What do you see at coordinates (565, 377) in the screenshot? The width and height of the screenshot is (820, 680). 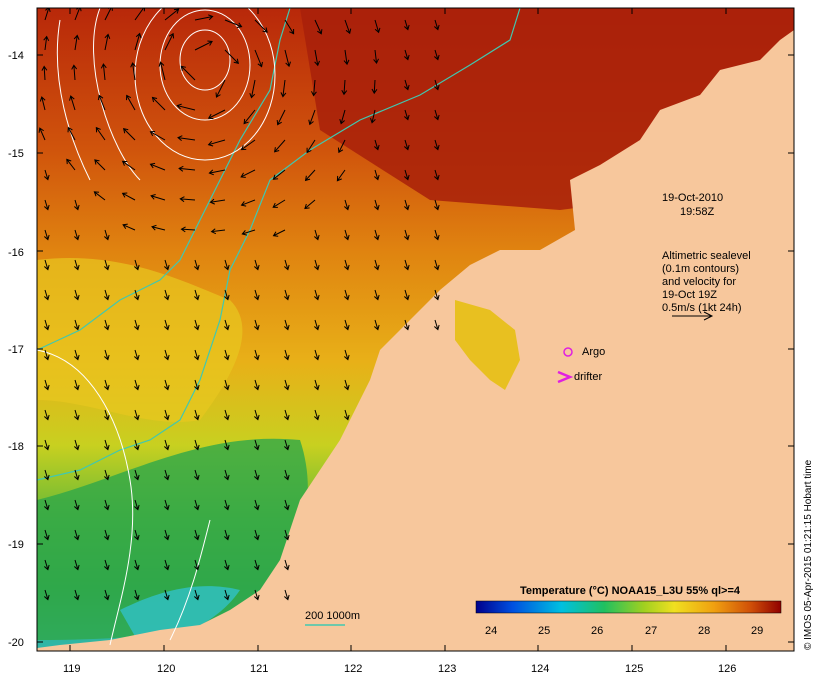 I see `drifter-marker` at bounding box center [565, 377].